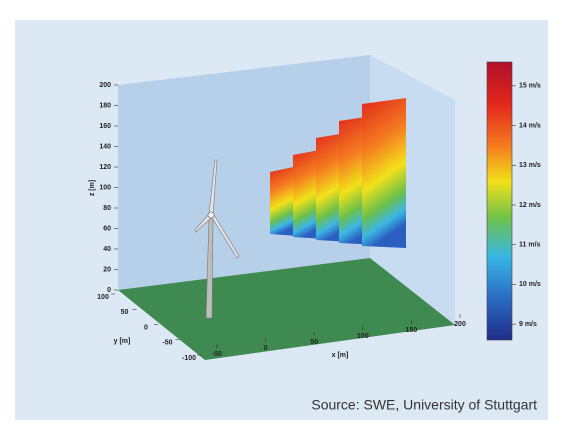 This screenshot has height=434, width=563. Describe the element at coordinates (146, 327) in the screenshot. I see `y-tick-label: 0` at that location.